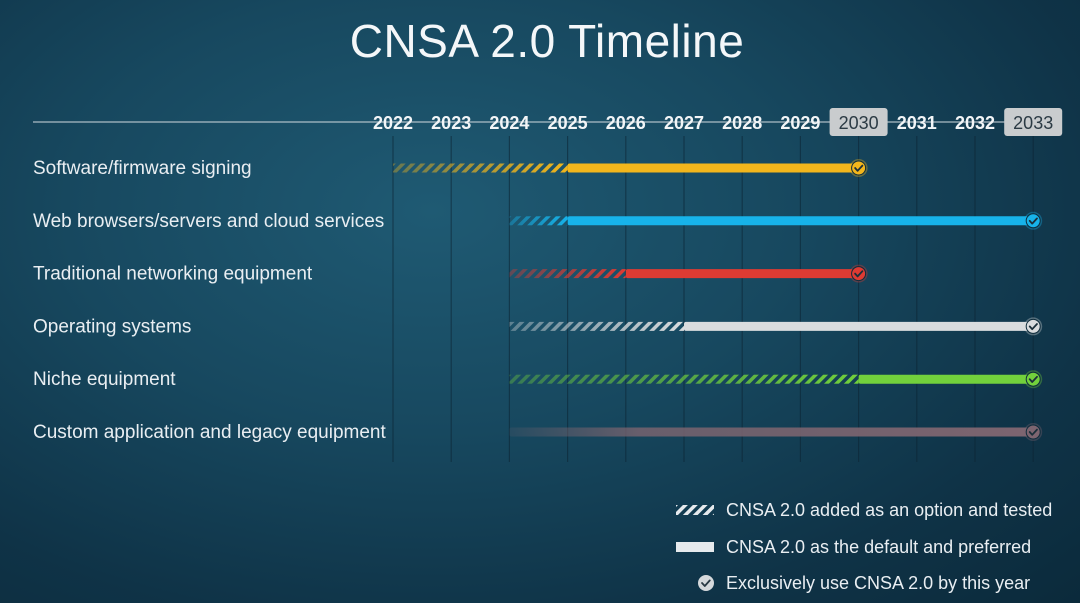 The width and height of the screenshot is (1080, 603). What do you see at coordinates (626, 123) in the screenshot?
I see `year-tick-label: 2026` at bounding box center [626, 123].